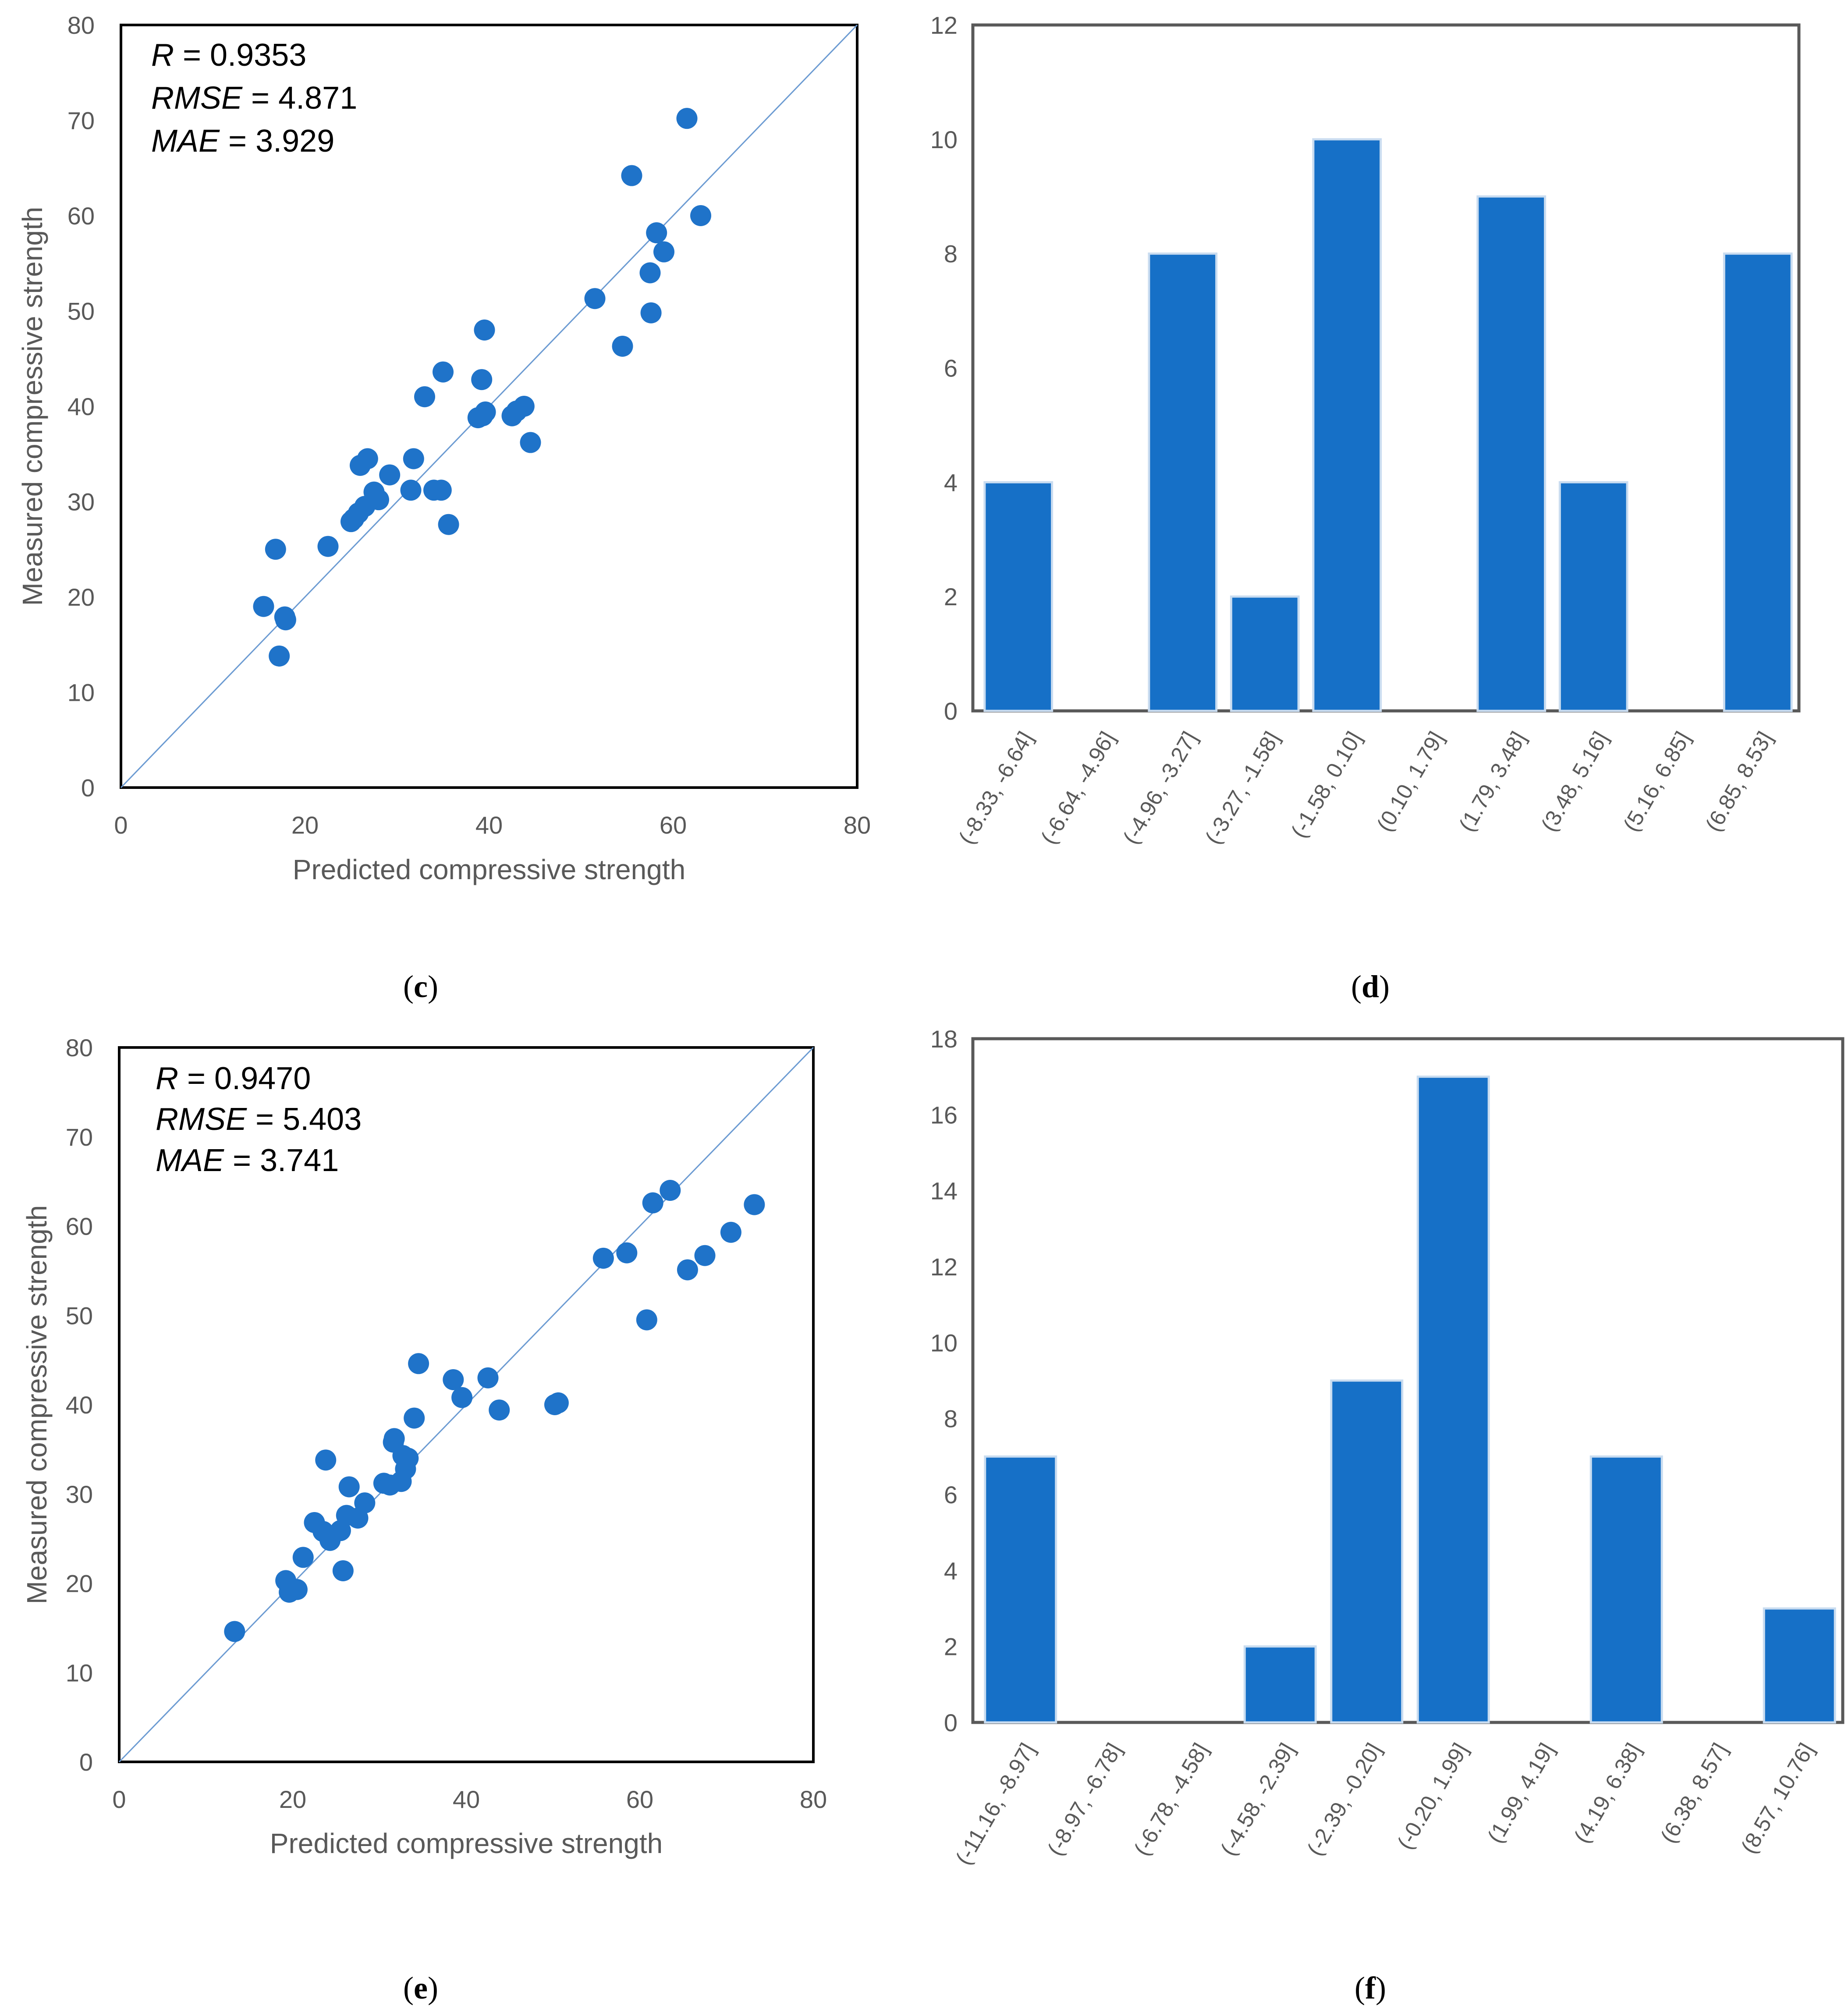 Image resolution: width=1848 pixels, height=2013 pixels. What do you see at coordinates (81, 216) in the screenshot?
I see `y-tick-label: 60` at bounding box center [81, 216].